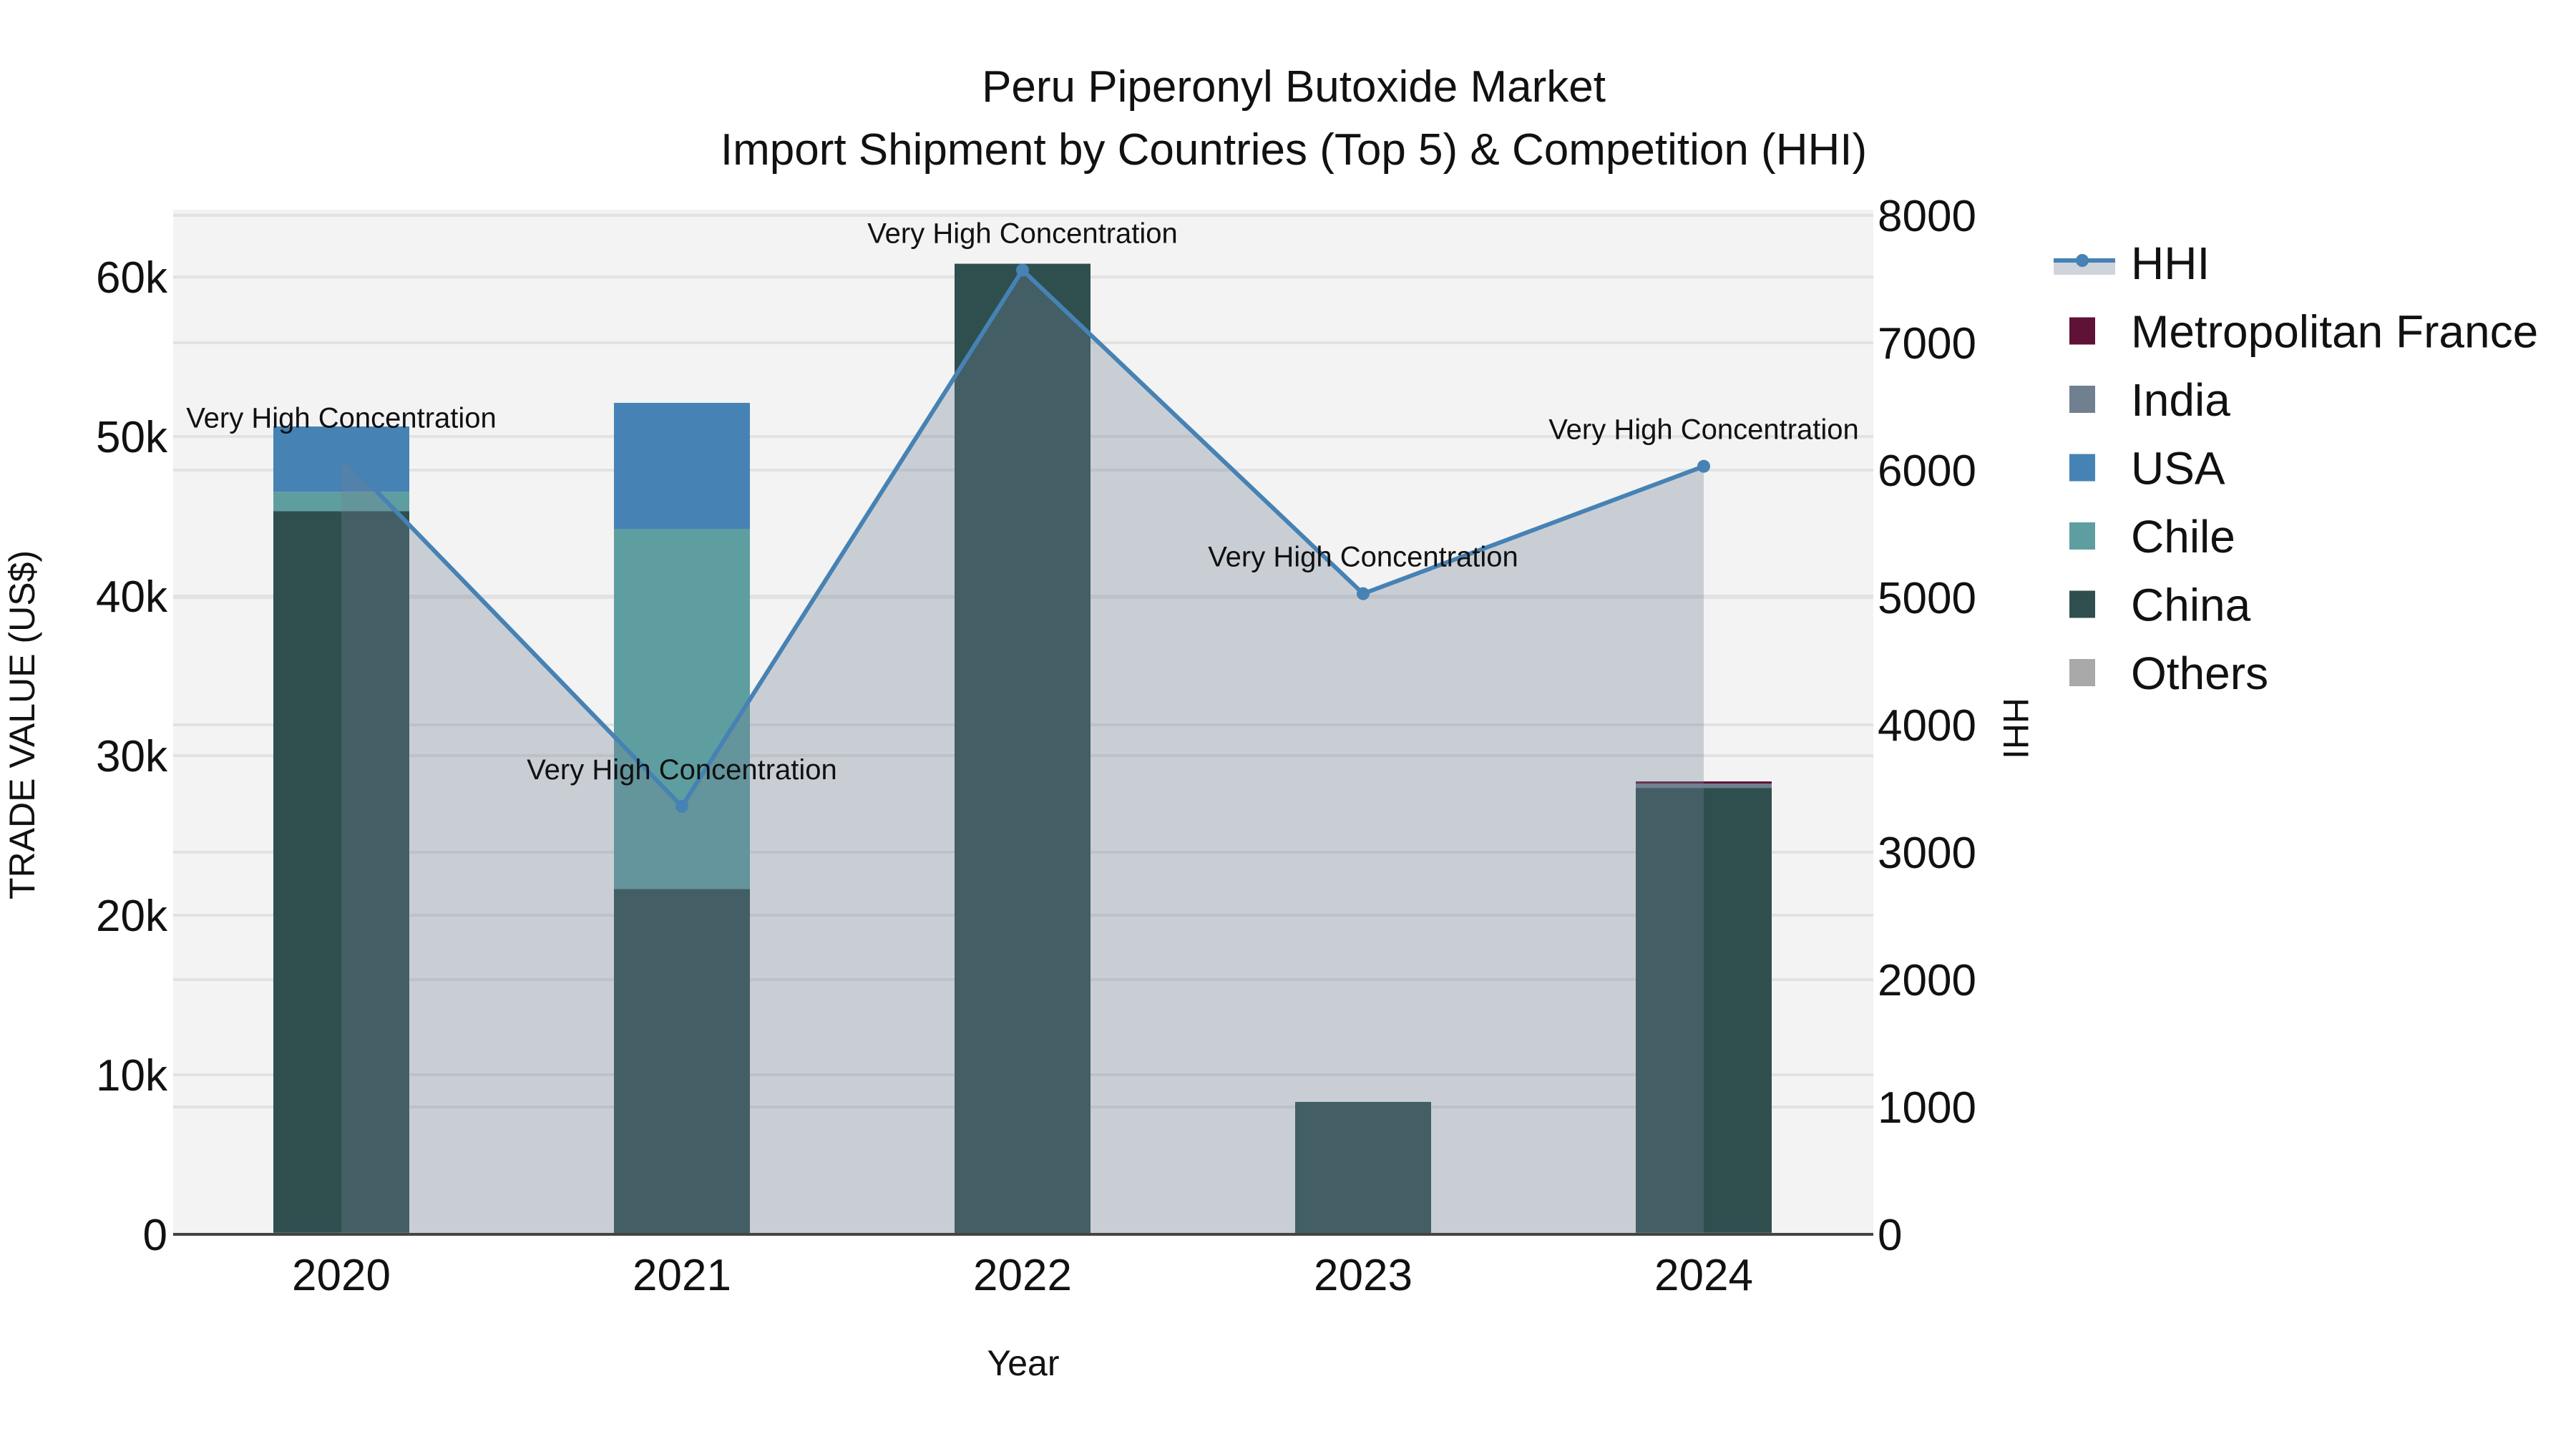  Describe the element at coordinates (132, 437) in the screenshot. I see `y-tick-label: 50k` at that location.